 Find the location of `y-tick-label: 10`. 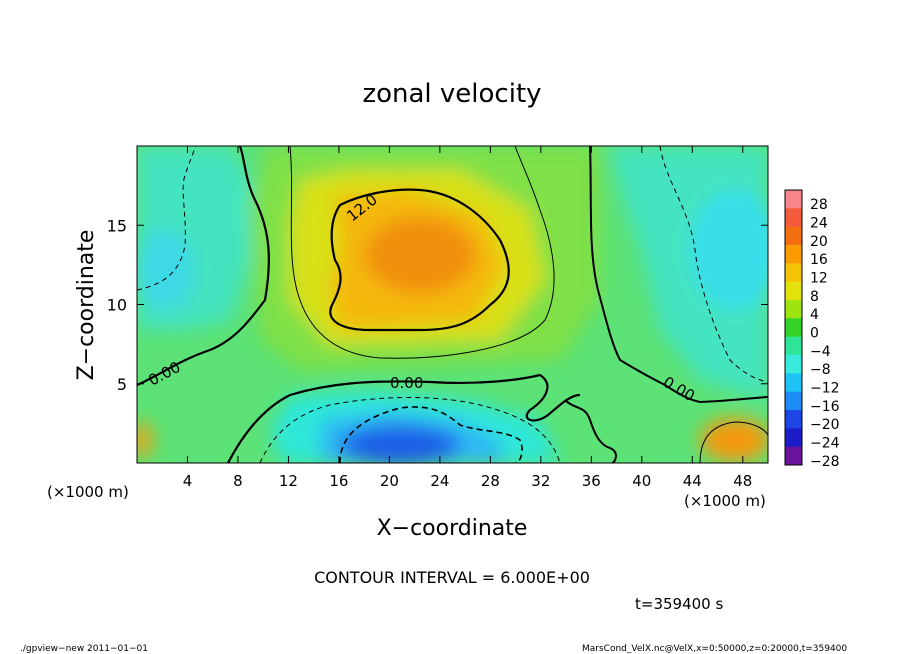

y-tick-label: 10 is located at coordinates (117, 305).